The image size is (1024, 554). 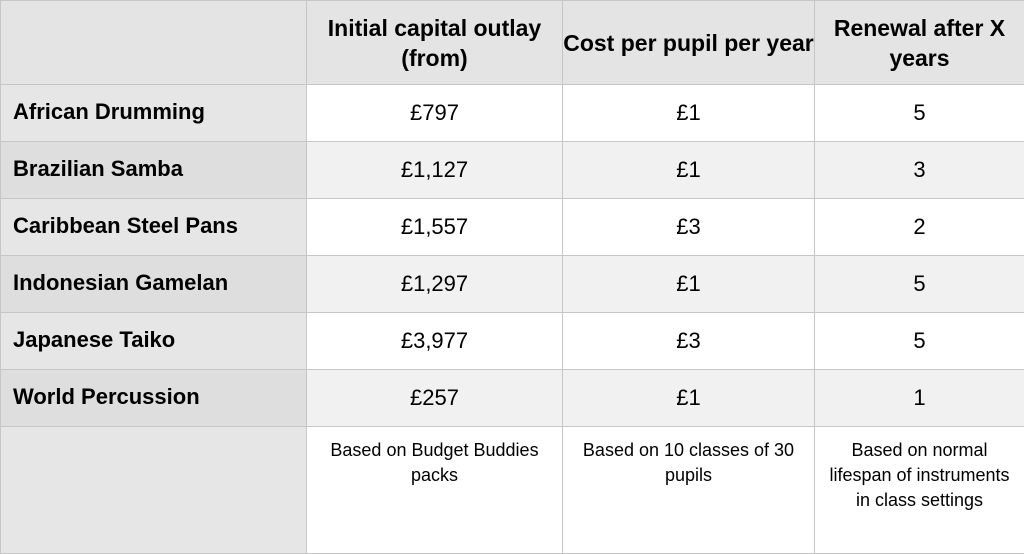 What do you see at coordinates (154, 398) in the screenshot?
I see `row-label: World Percussion` at bounding box center [154, 398].